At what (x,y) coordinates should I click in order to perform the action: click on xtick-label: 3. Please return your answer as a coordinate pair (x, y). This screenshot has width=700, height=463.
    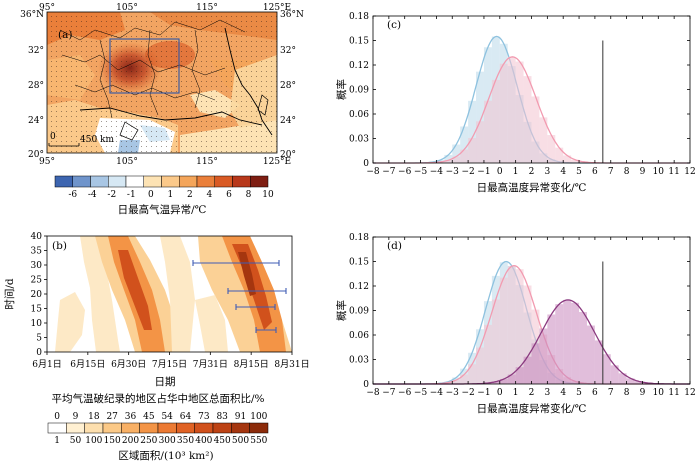
    Looking at the image, I should click on (547, 393).